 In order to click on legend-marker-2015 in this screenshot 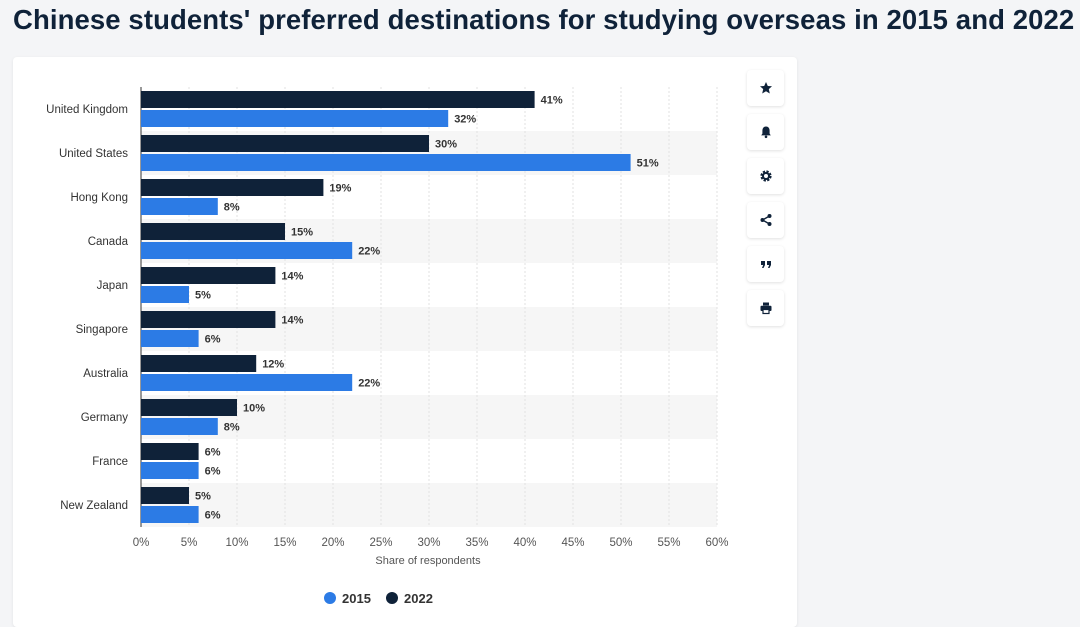, I will do `click(330, 598)`.